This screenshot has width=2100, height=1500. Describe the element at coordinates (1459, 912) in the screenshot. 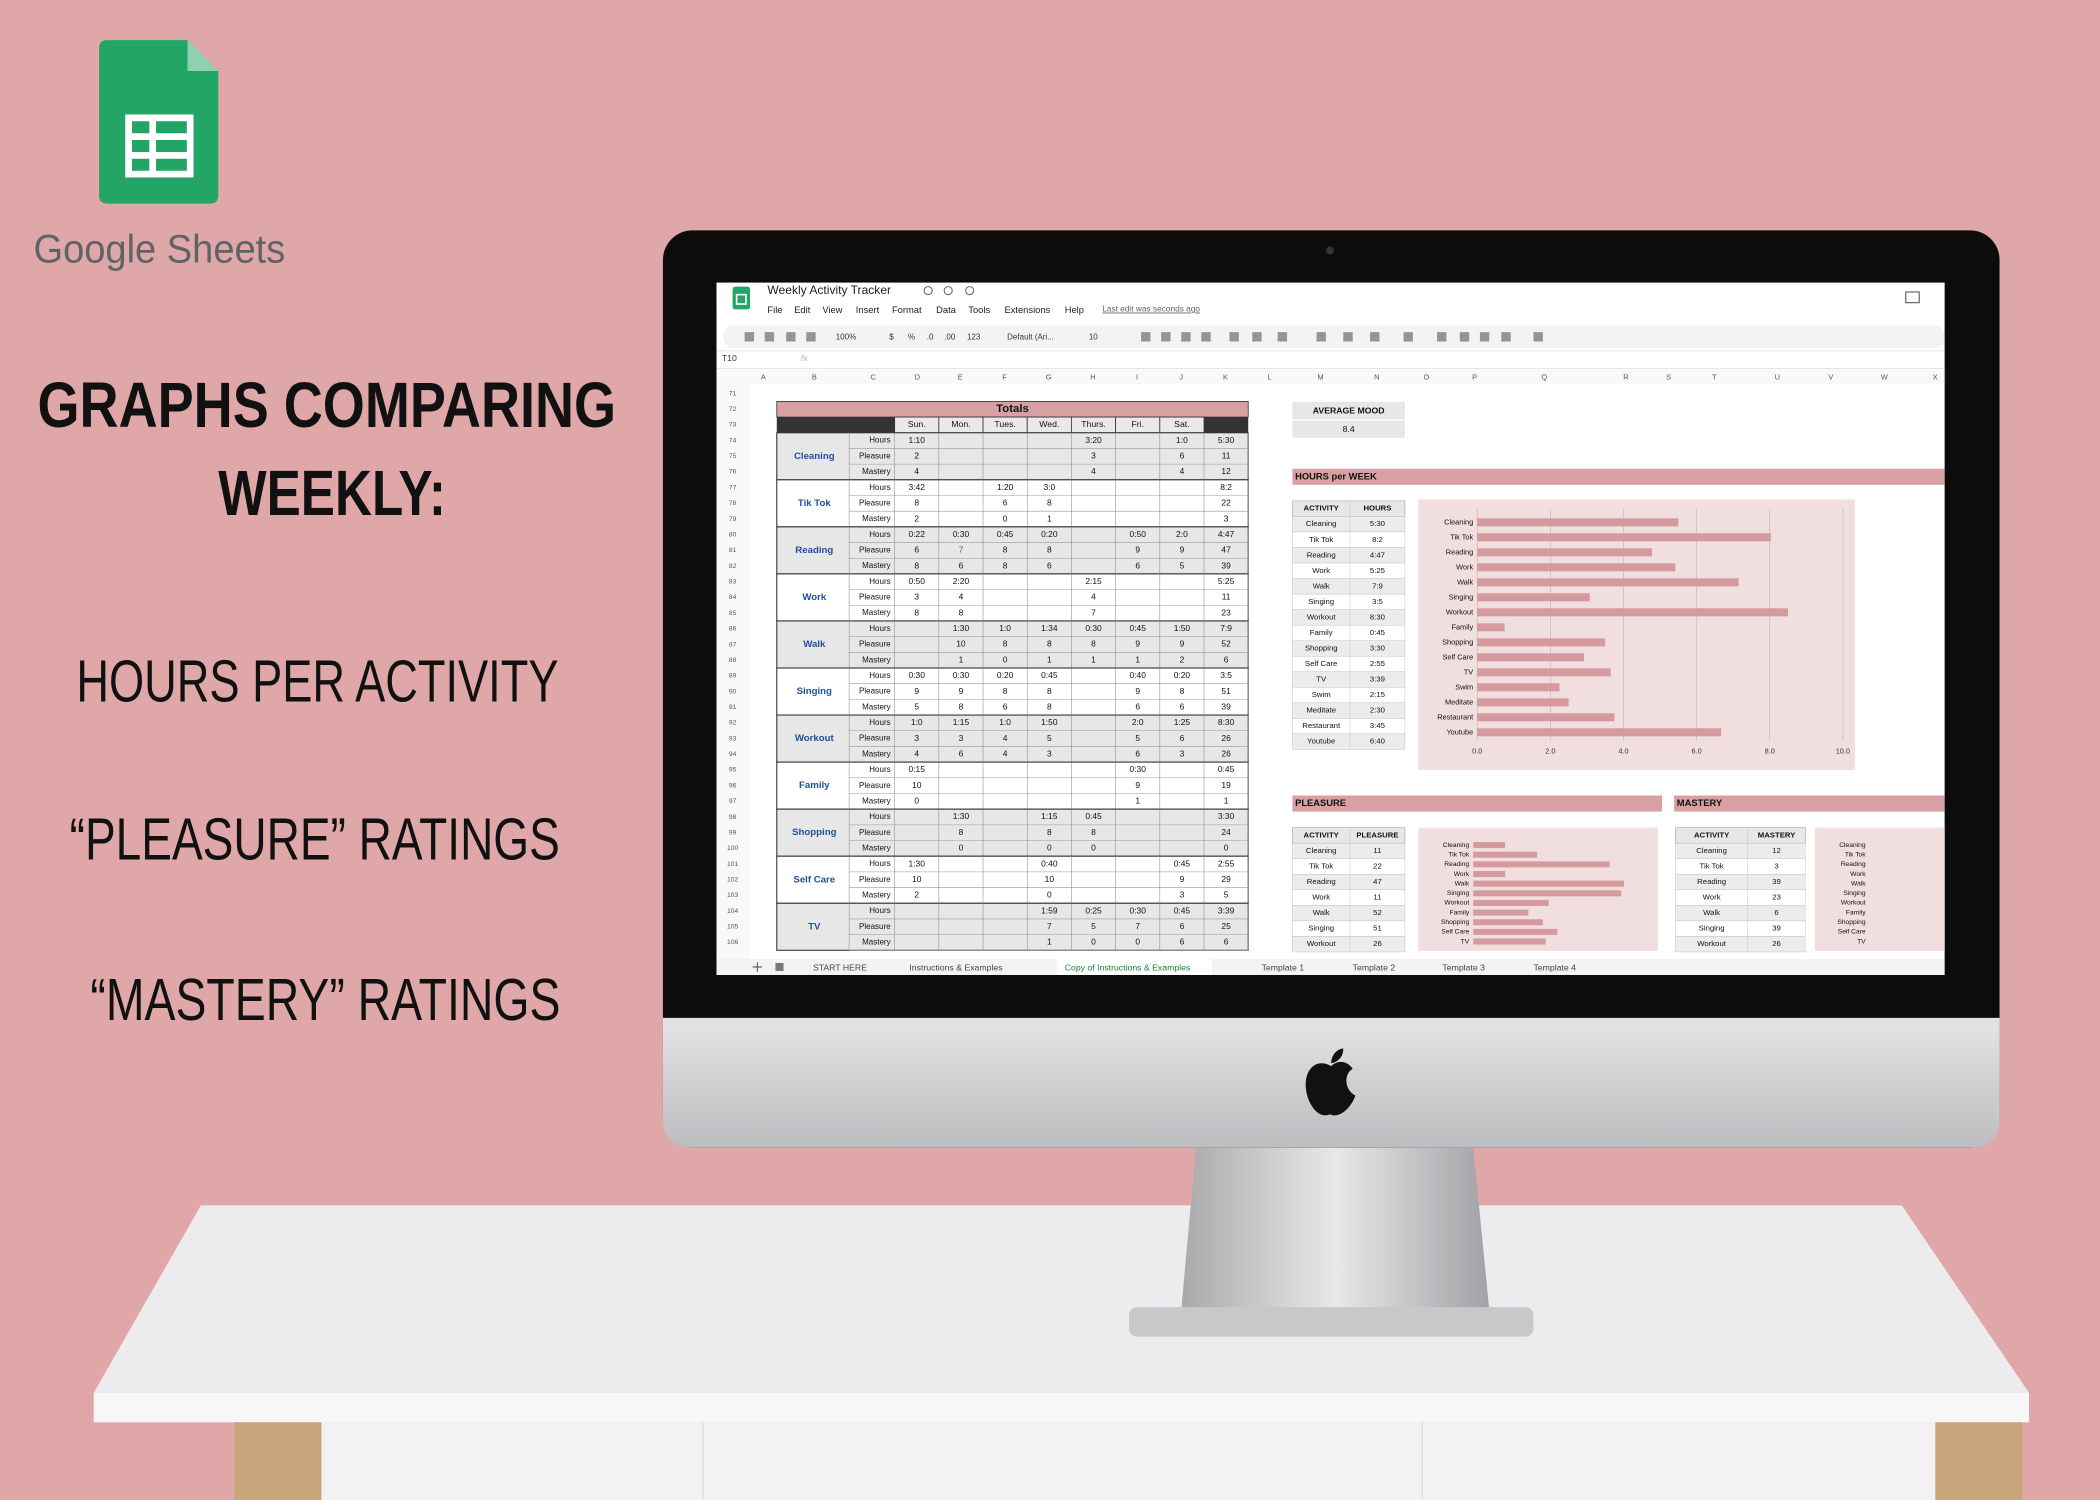

I see `category-label: Family` at that location.